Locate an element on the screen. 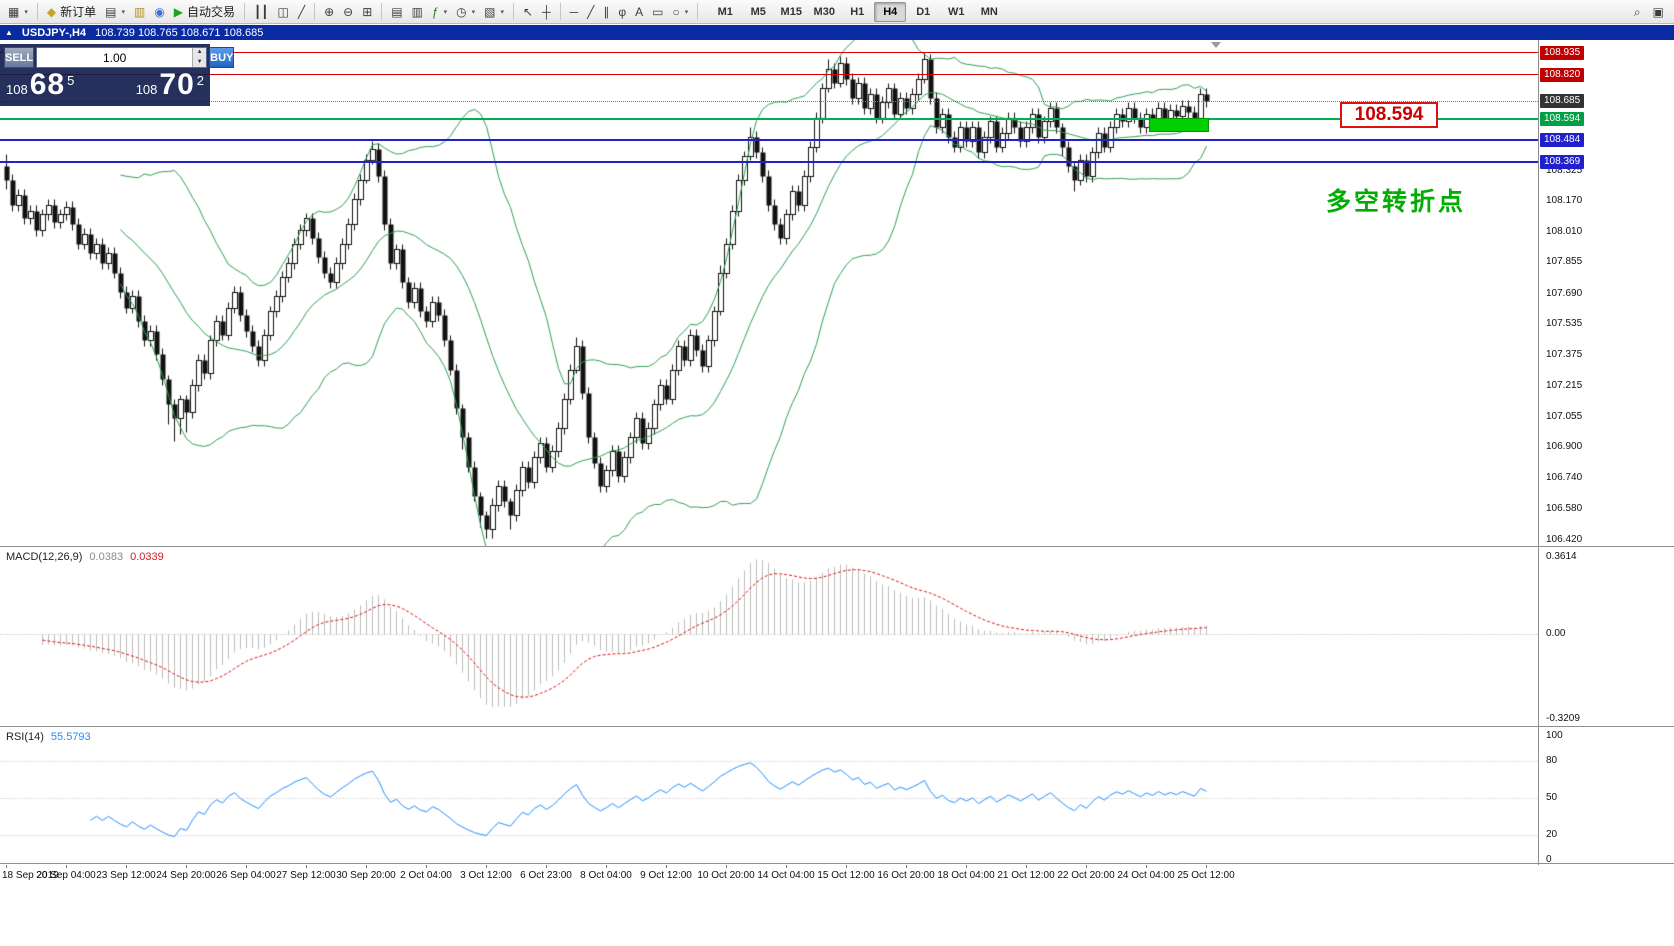 This screenshot has height=946, width=1674. templates-icon: ▧ is located at coordinates (490, 11).